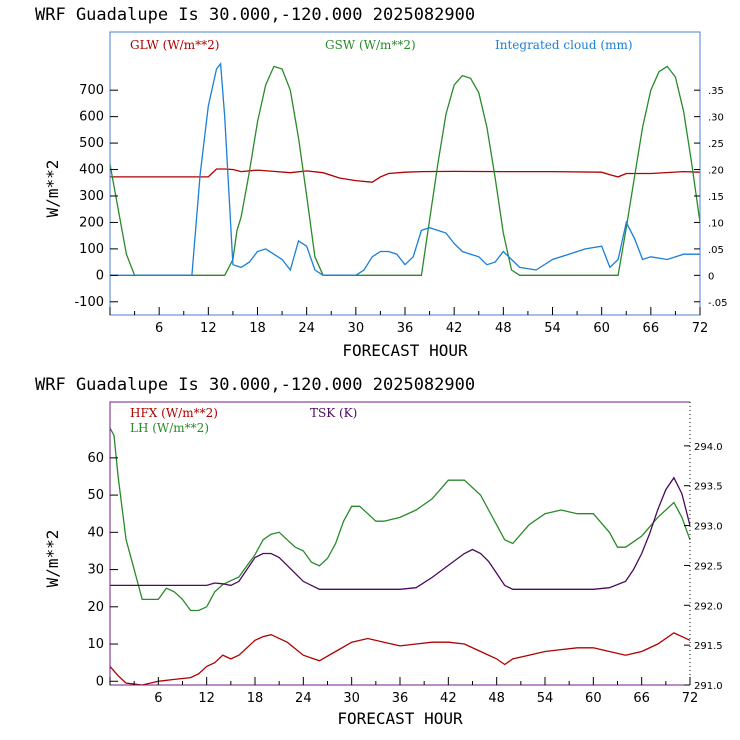  I want to click on right-tick-label: 293.0, so click(708, 527).